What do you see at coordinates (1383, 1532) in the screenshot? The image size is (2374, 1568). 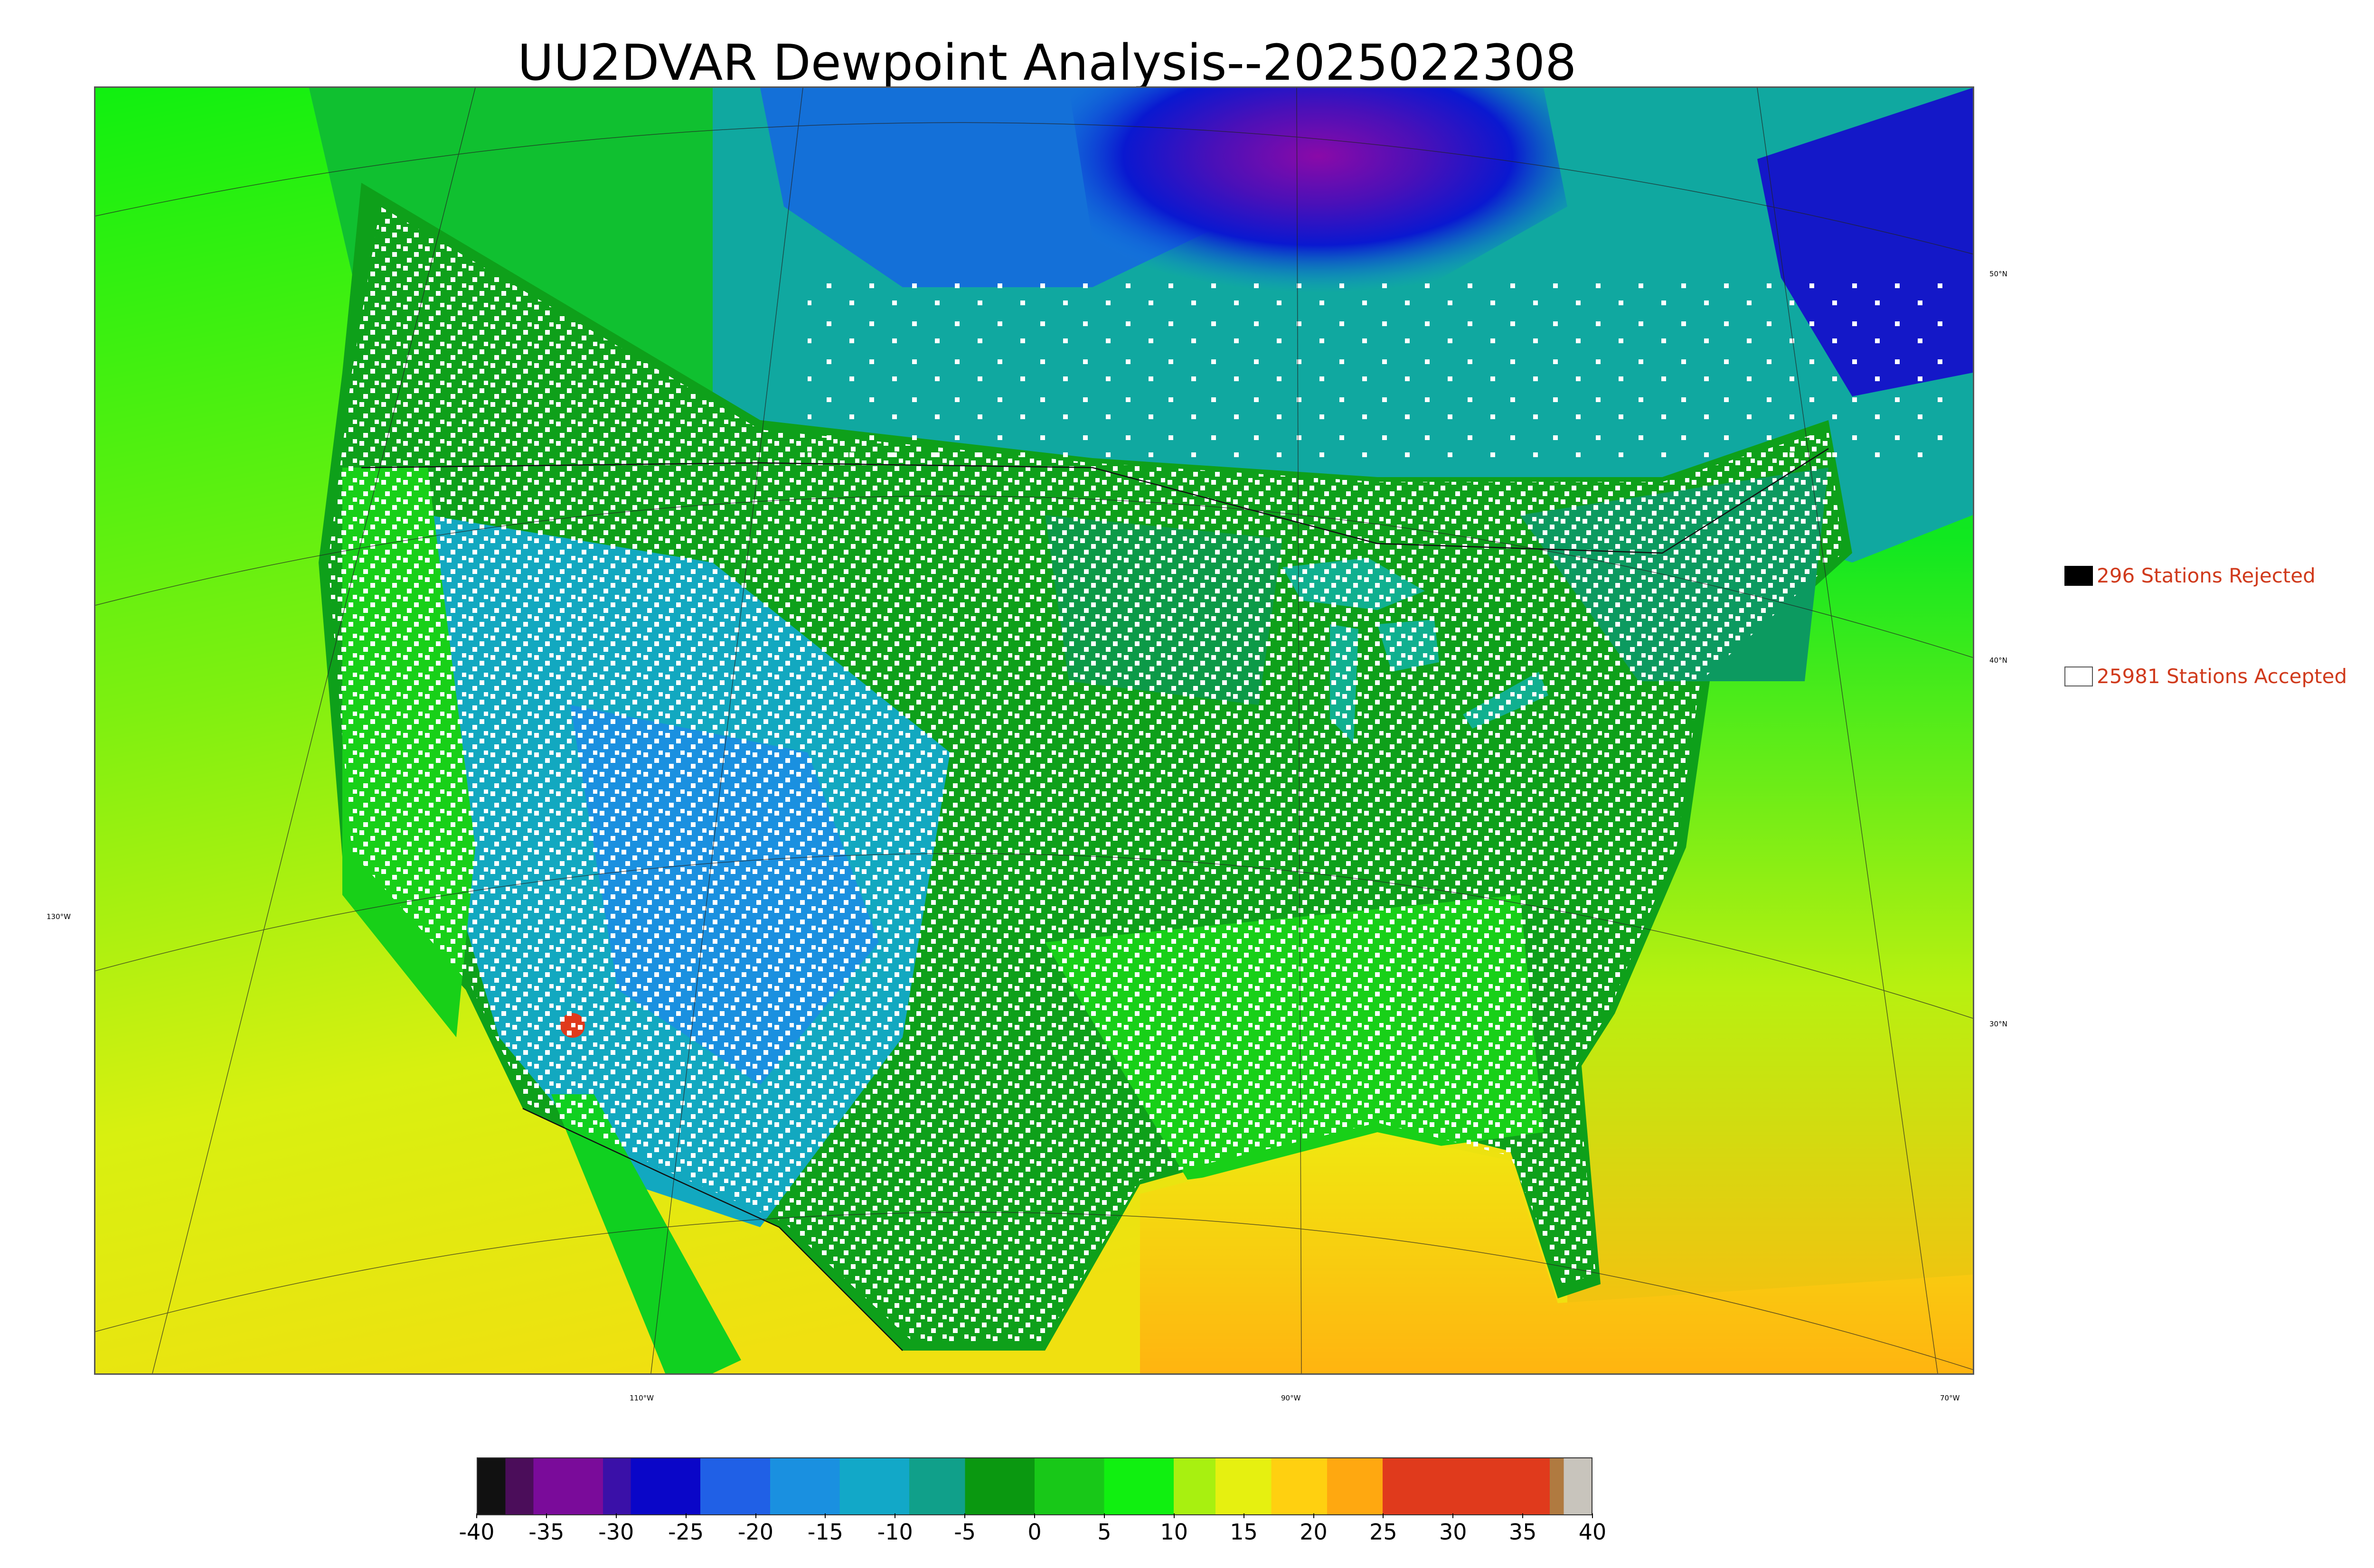 I see `colorbar-tick-label: 25` at bounding box center [1383, 1532].